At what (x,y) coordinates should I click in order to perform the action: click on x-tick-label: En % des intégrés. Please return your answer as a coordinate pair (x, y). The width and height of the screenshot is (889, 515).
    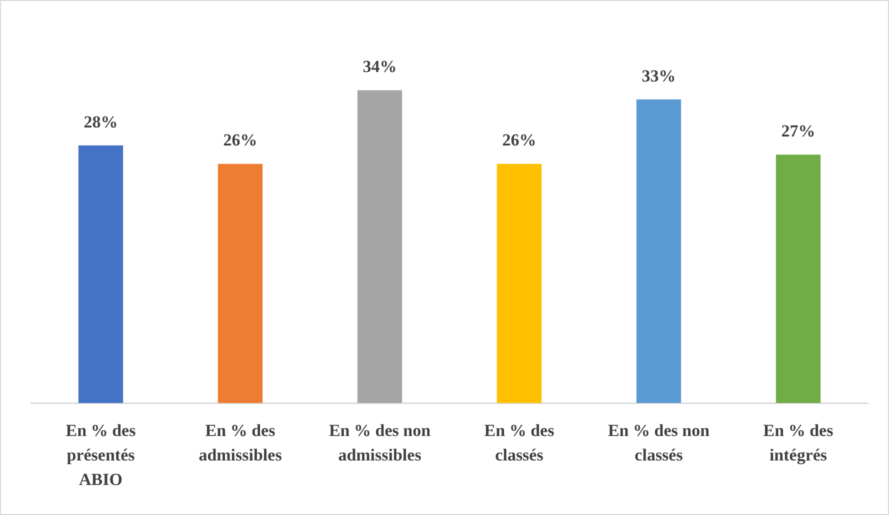
    Looking at the image, I should click on (798, 442).